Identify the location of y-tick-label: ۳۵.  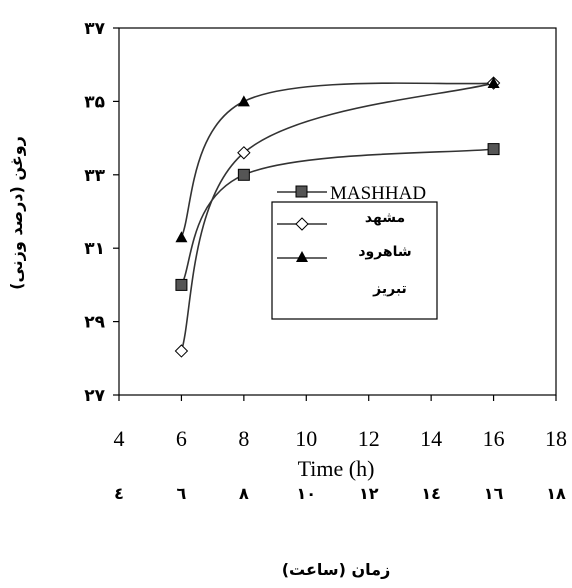
(94, 102).